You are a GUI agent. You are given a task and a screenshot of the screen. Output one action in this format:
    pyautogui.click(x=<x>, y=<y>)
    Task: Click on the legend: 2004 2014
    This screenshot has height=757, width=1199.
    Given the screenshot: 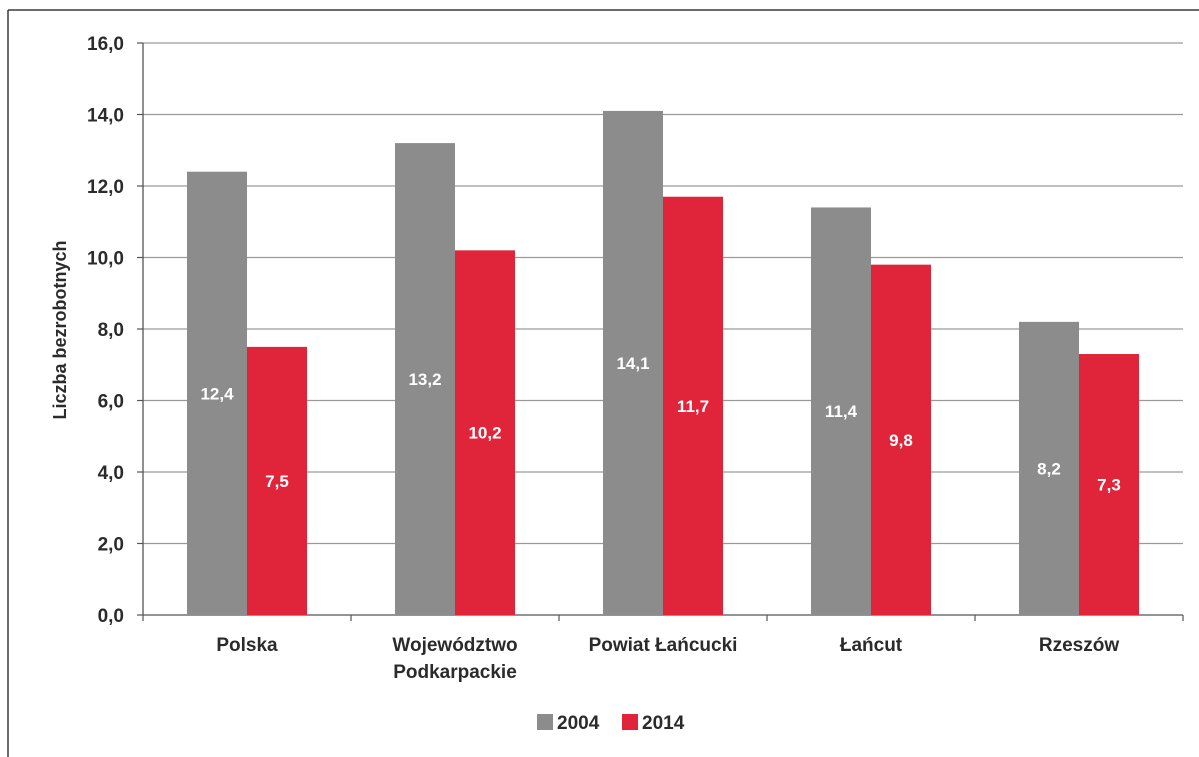 What is the action you would take?
    pyautogui.click(x=611, y=723)
    